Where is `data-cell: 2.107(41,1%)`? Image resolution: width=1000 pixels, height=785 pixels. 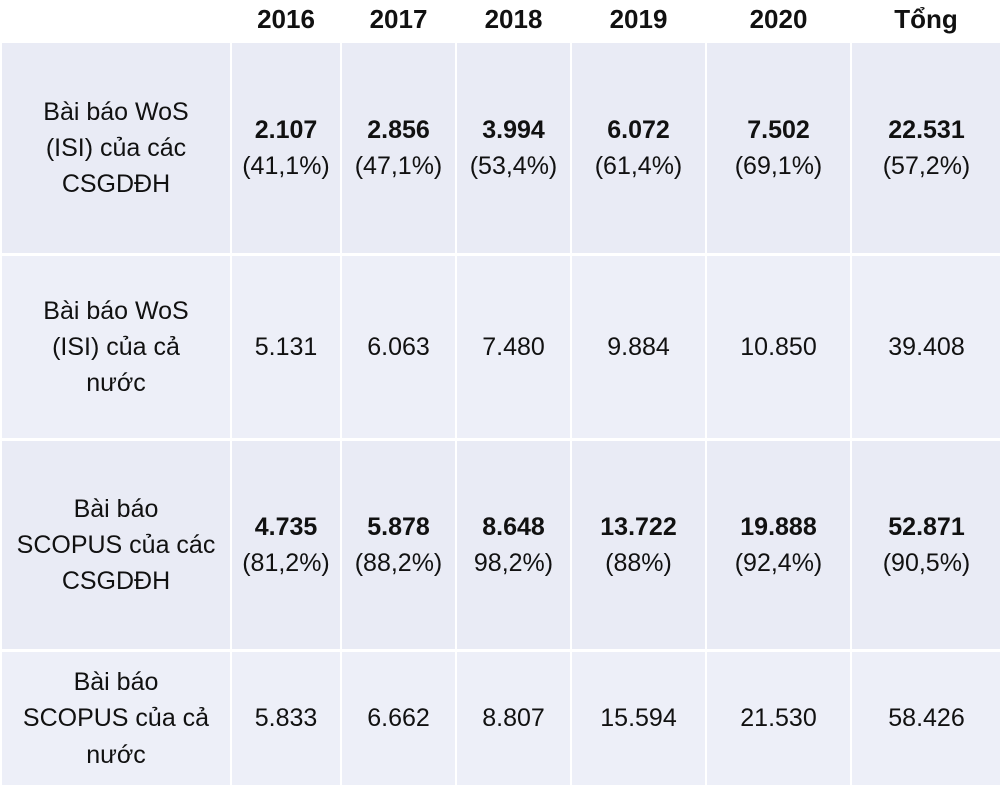 data-cell: 2.107(41,1%) is located at coordinates (286, 148).